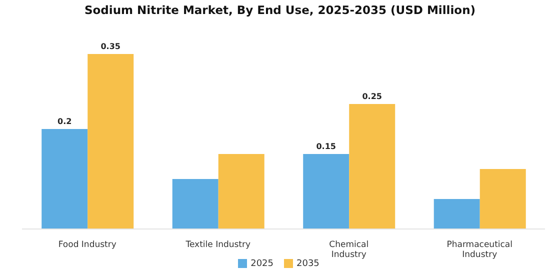 This screenshot has width=560, height=280. What do you see at coordinates (65, 121) in the screenshot?
I see `data-label: 0.2` at bounding box center [65, 121].